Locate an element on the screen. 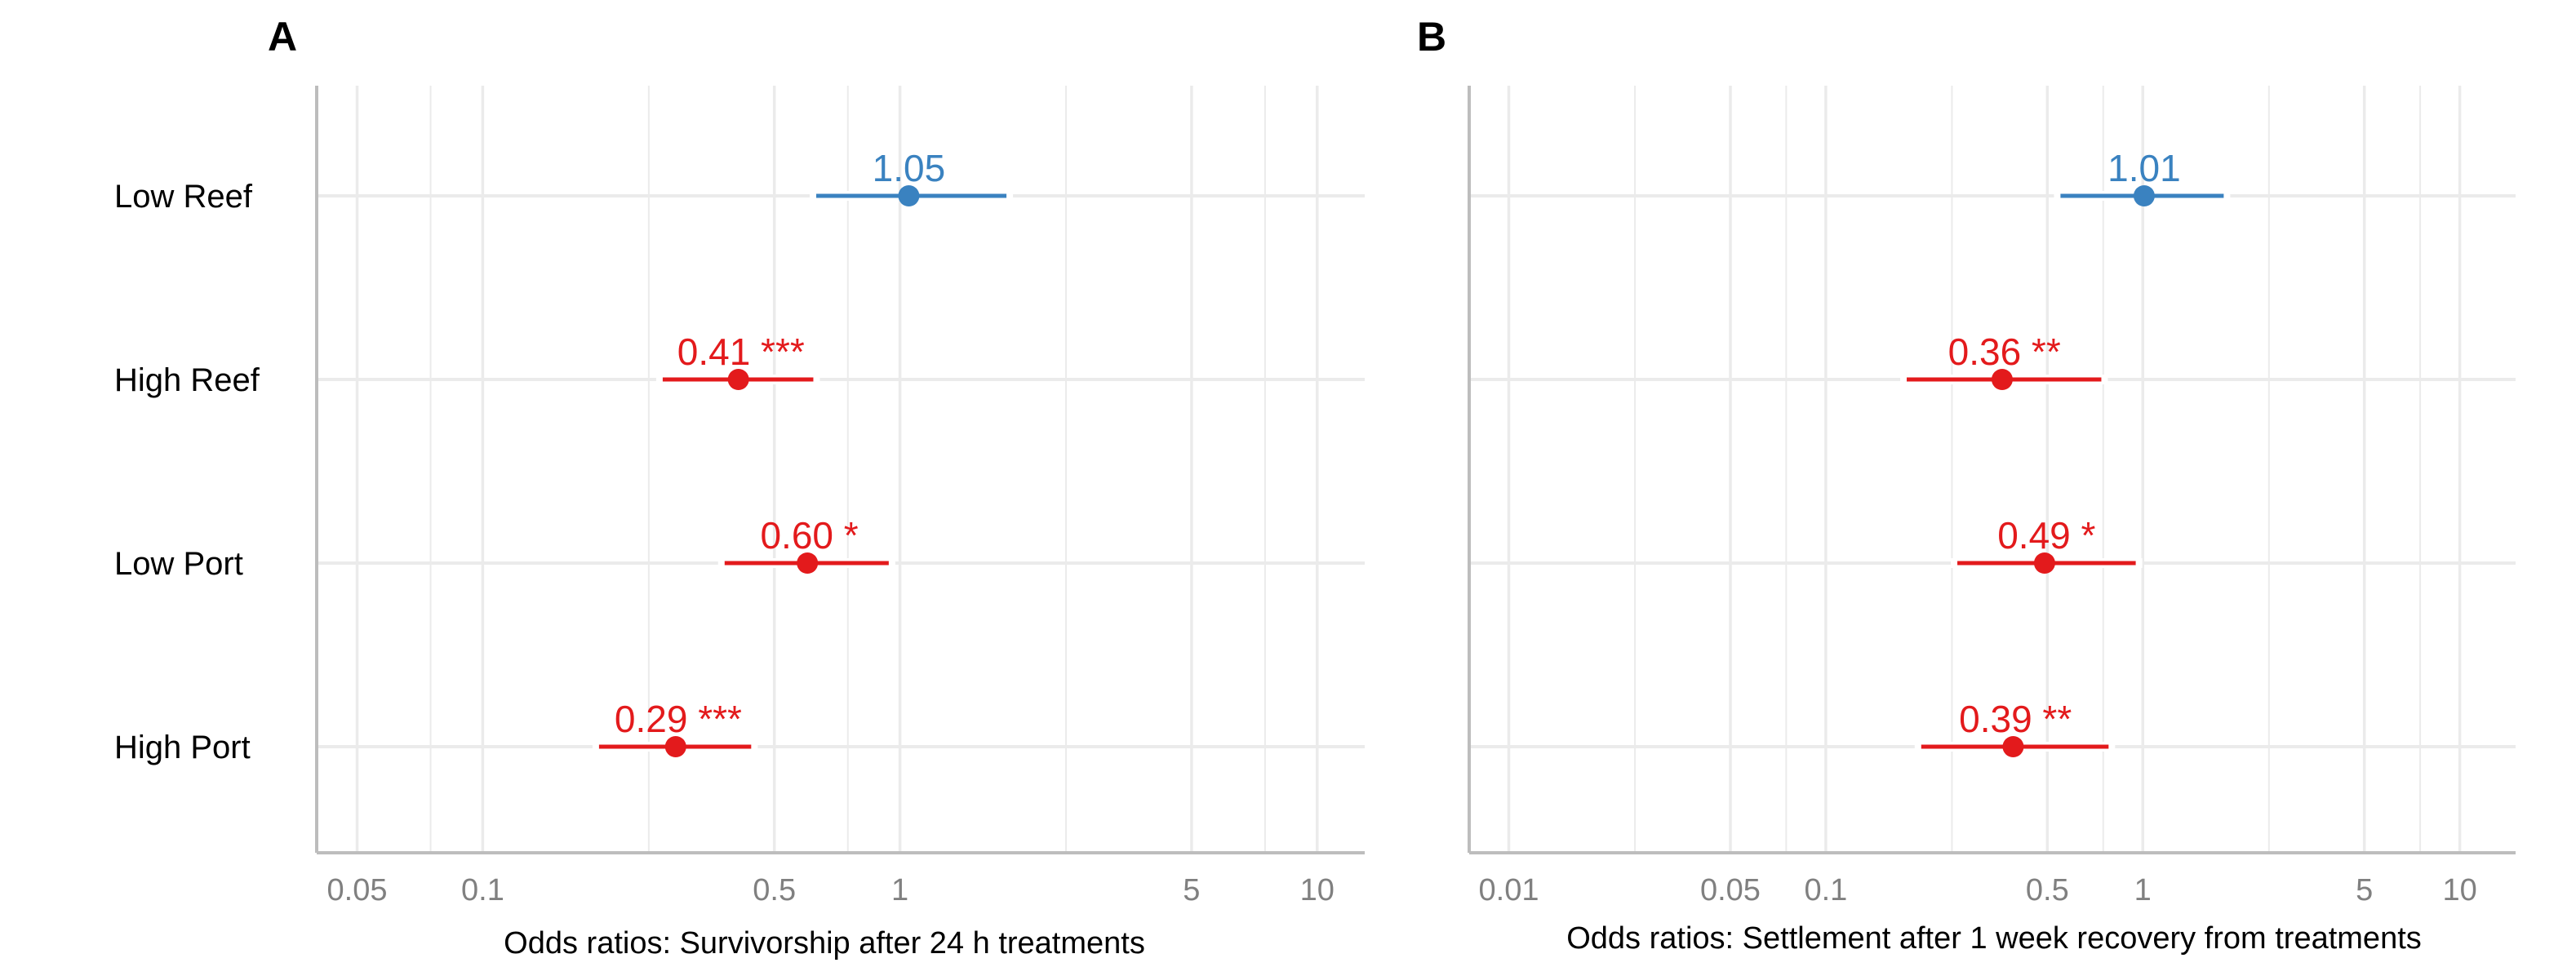 The height and width of the screenshot is (976, 2576). category-label: Low Reef is located at coordinates (183, 197).